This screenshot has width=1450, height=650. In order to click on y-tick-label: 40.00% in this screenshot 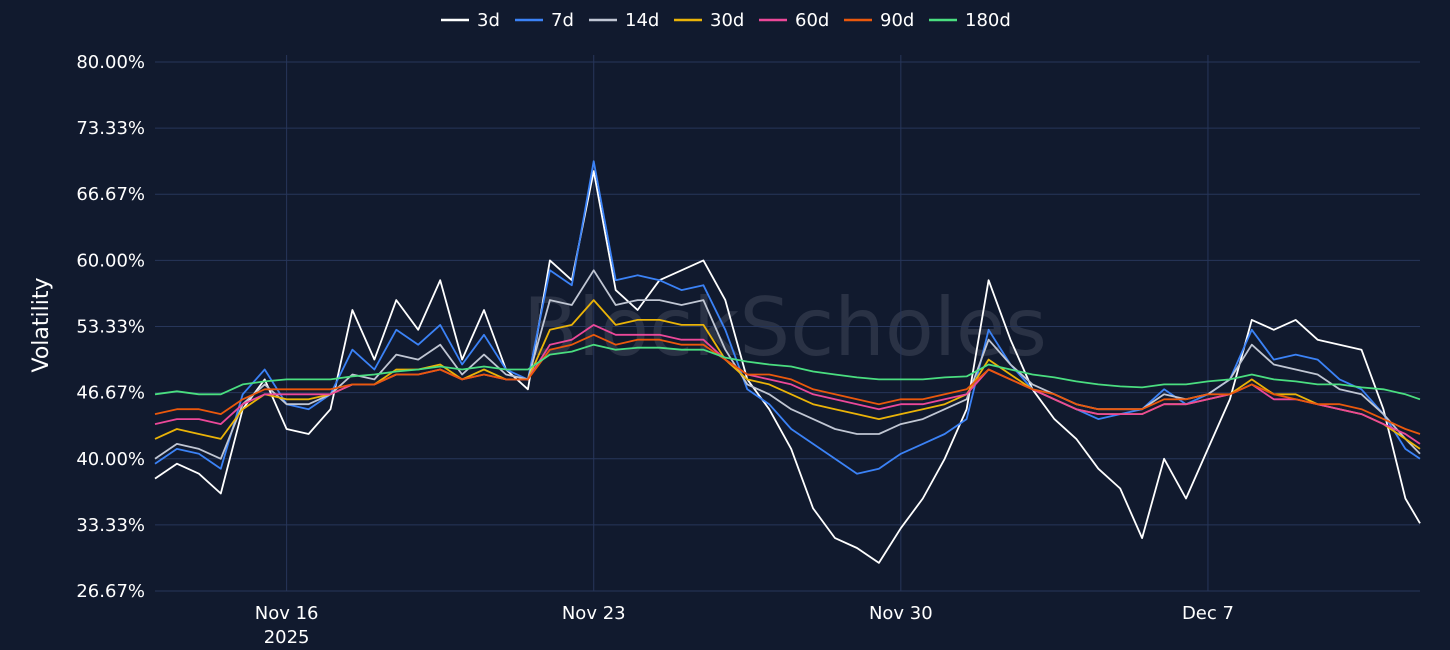, I will do `click(110, 459)`.